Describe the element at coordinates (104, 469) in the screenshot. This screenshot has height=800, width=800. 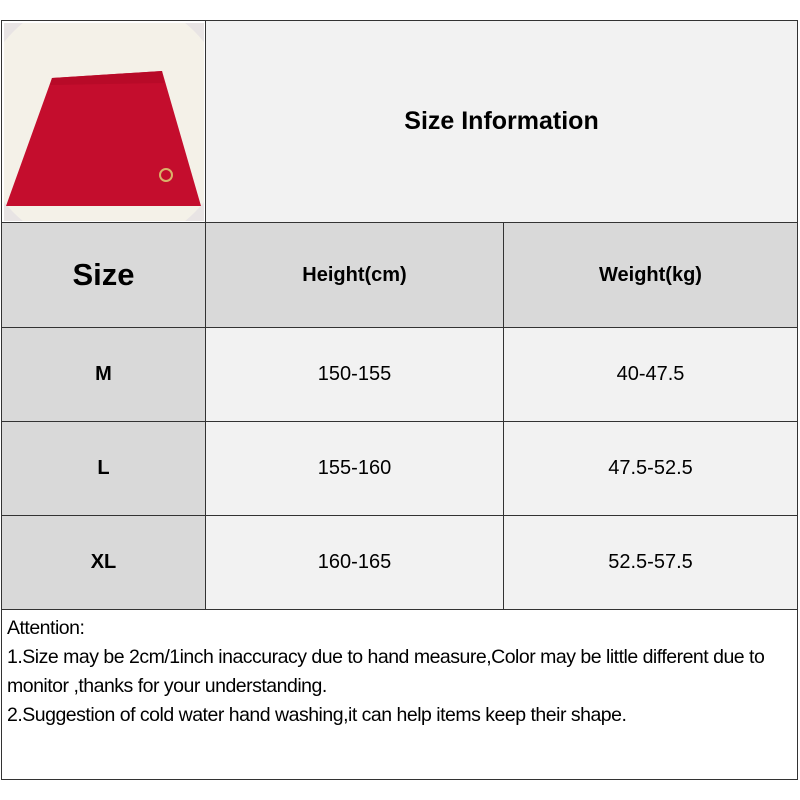
I see `size-cell: L` at that location.